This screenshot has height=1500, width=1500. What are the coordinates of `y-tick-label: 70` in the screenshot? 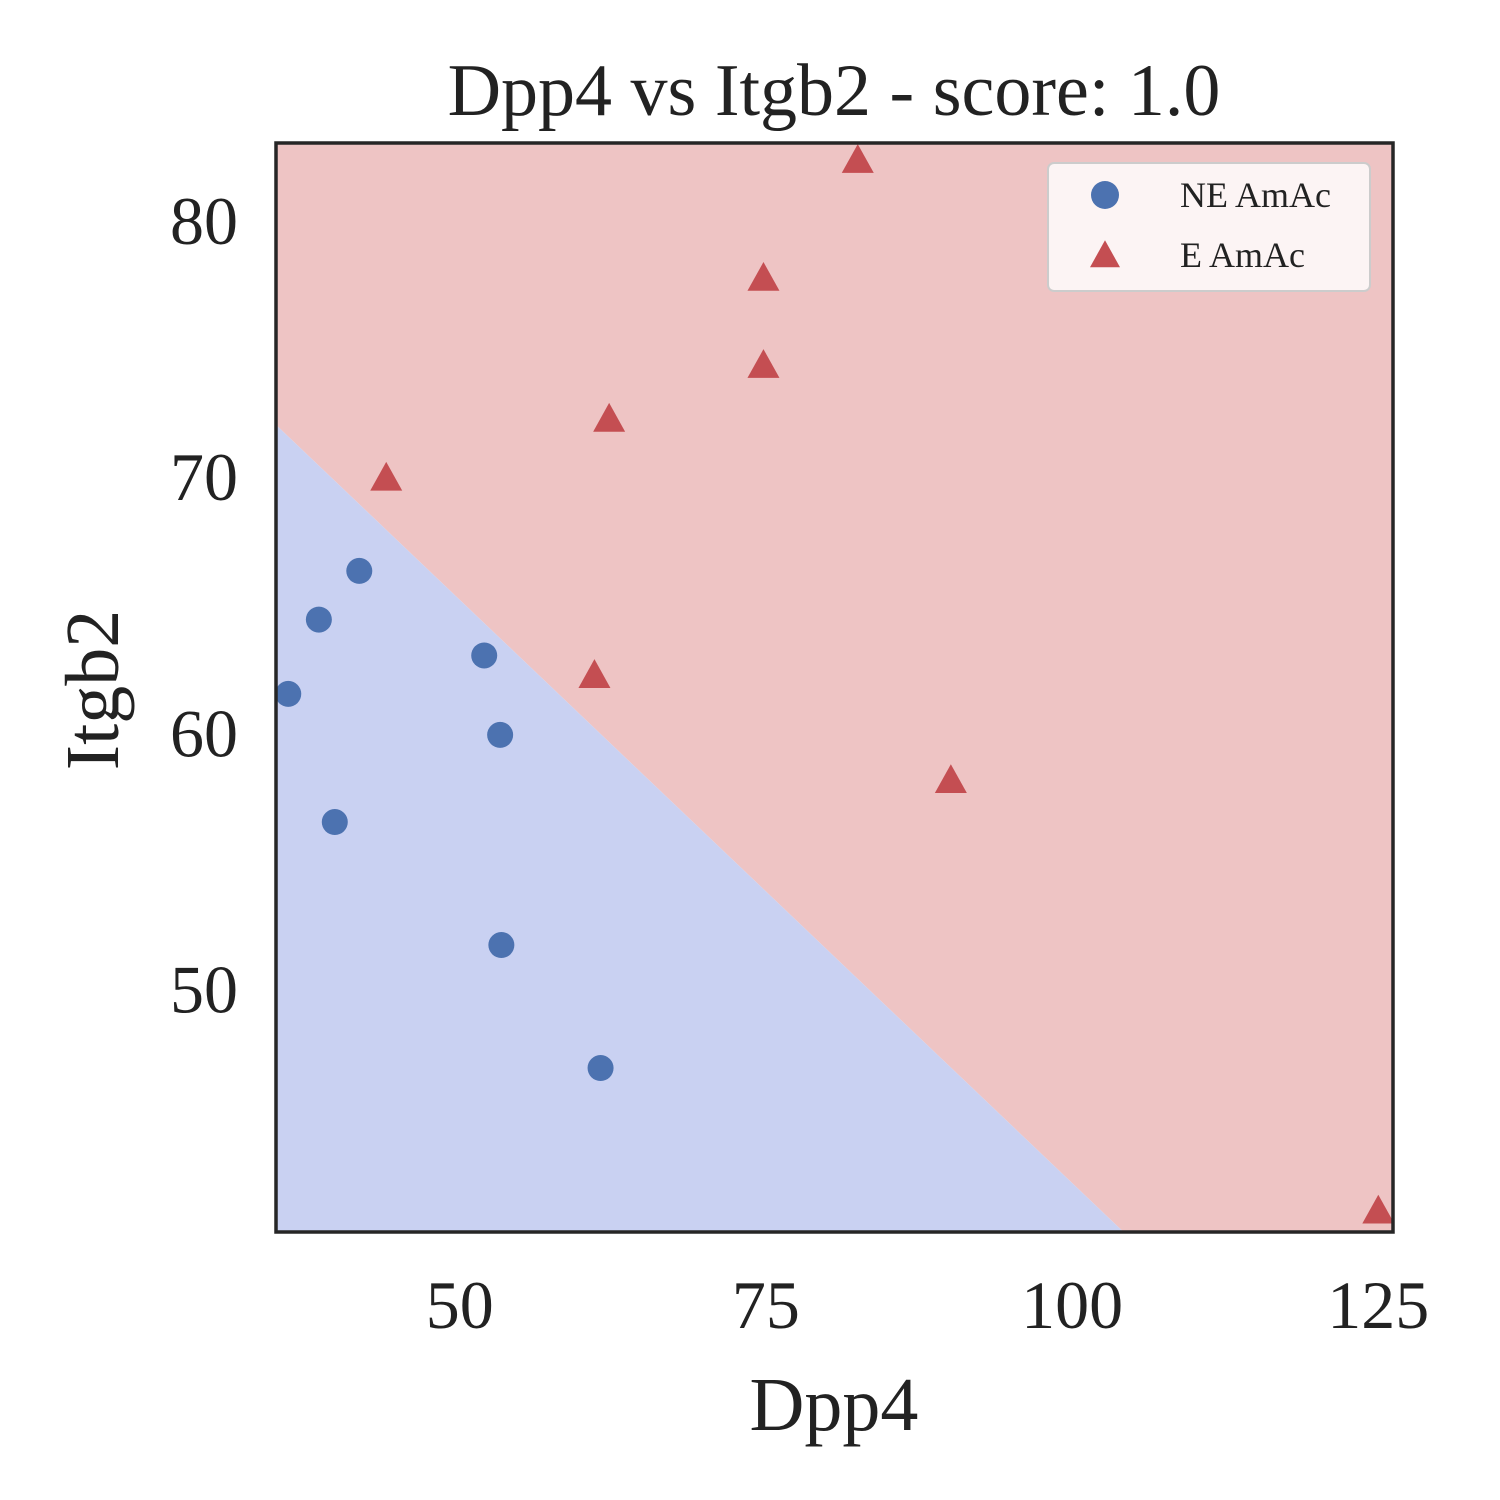 It's located at (204, 477).